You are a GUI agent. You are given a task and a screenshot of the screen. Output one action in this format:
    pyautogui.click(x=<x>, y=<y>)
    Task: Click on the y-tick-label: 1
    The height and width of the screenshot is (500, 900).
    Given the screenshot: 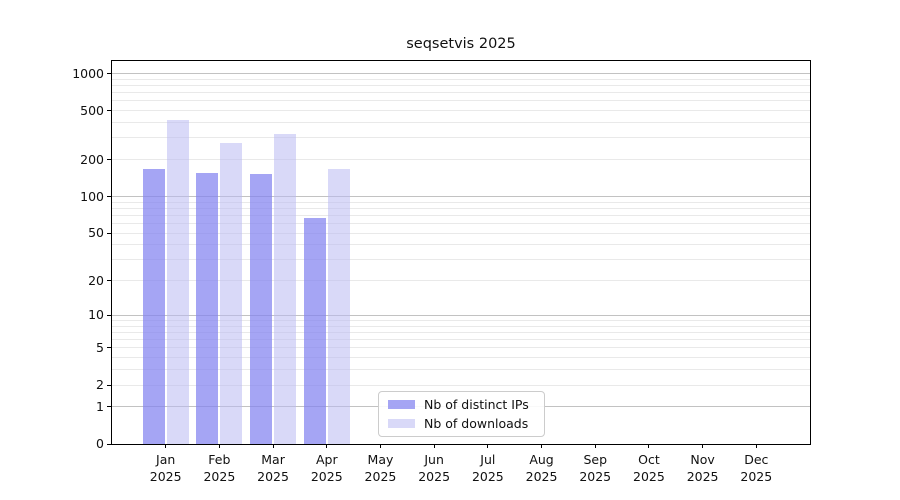 What is the action you would take?
    pyautogui.click(x=100, y=406)
    